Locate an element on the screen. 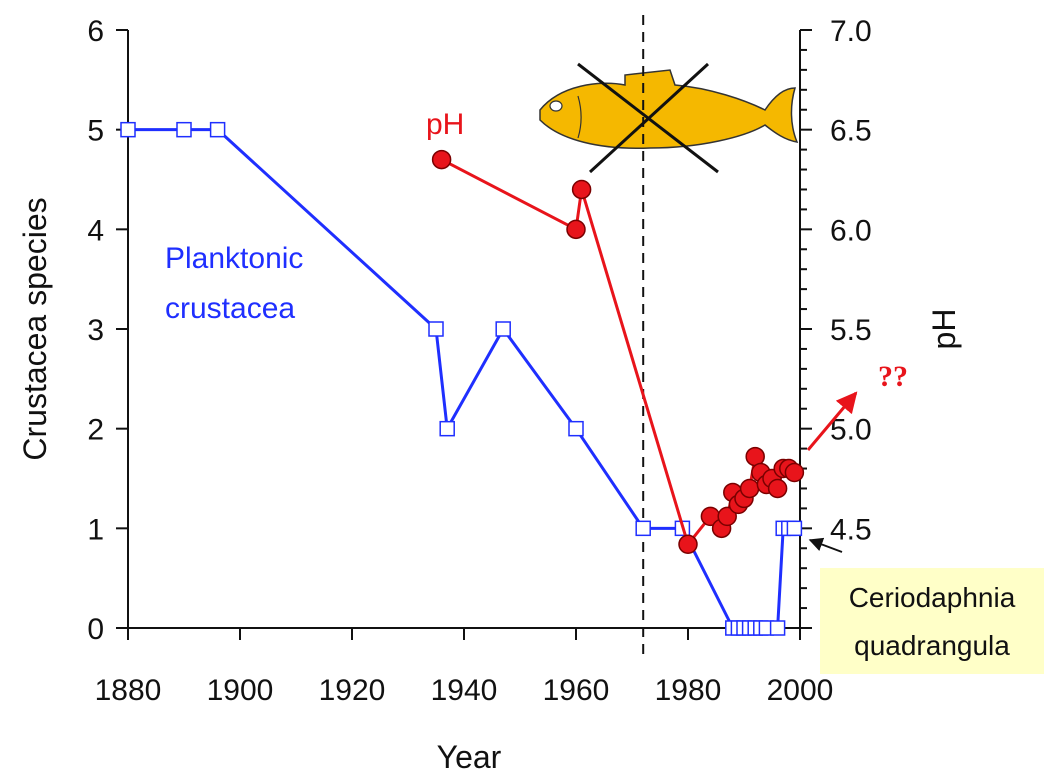 The width and height of the screenshot is (1048, 777). y-axis-right: 4.5 5.0 5.5 6.0 6.5 7.0 is located at coordinates (836, 322).